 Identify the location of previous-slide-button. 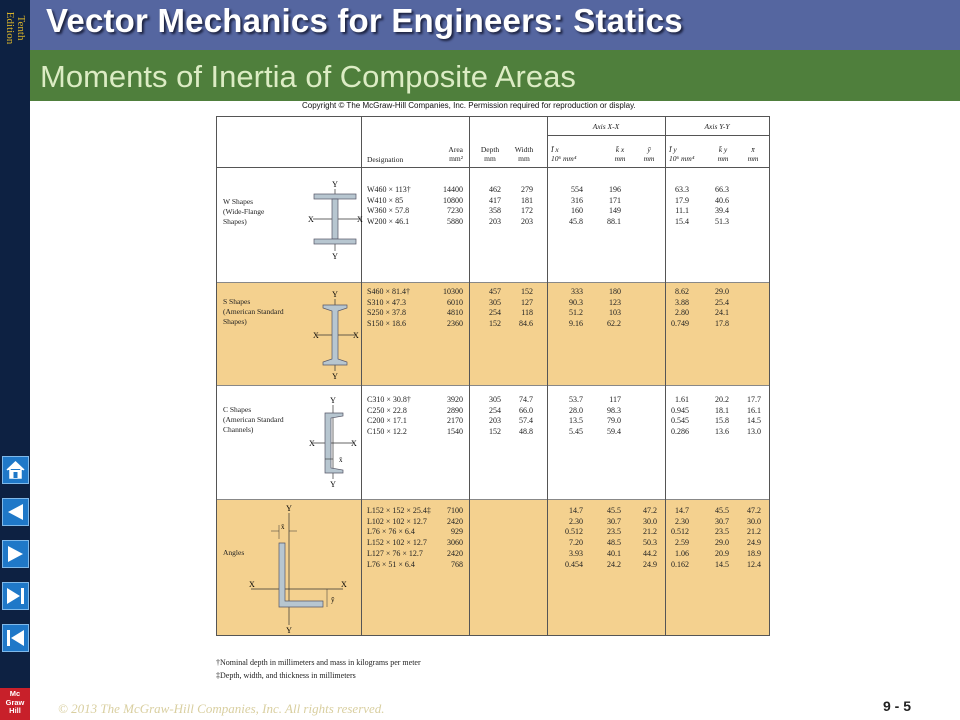
(15, 512).